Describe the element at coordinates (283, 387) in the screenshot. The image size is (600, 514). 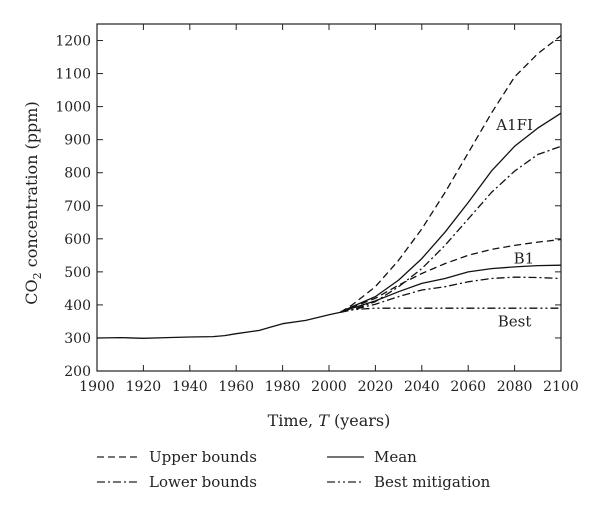
I see `x-tick-label-1980: 1980` at that location.